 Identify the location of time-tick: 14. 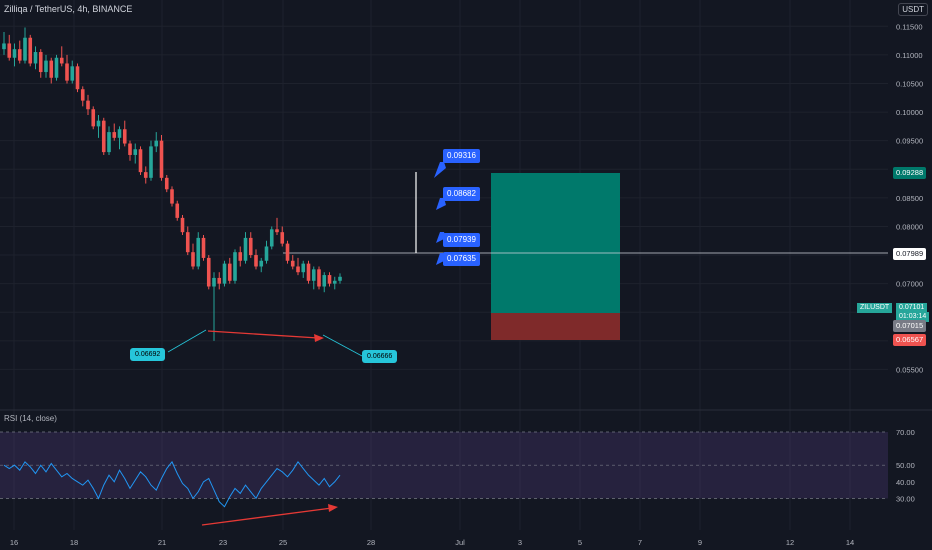
(850, 542).